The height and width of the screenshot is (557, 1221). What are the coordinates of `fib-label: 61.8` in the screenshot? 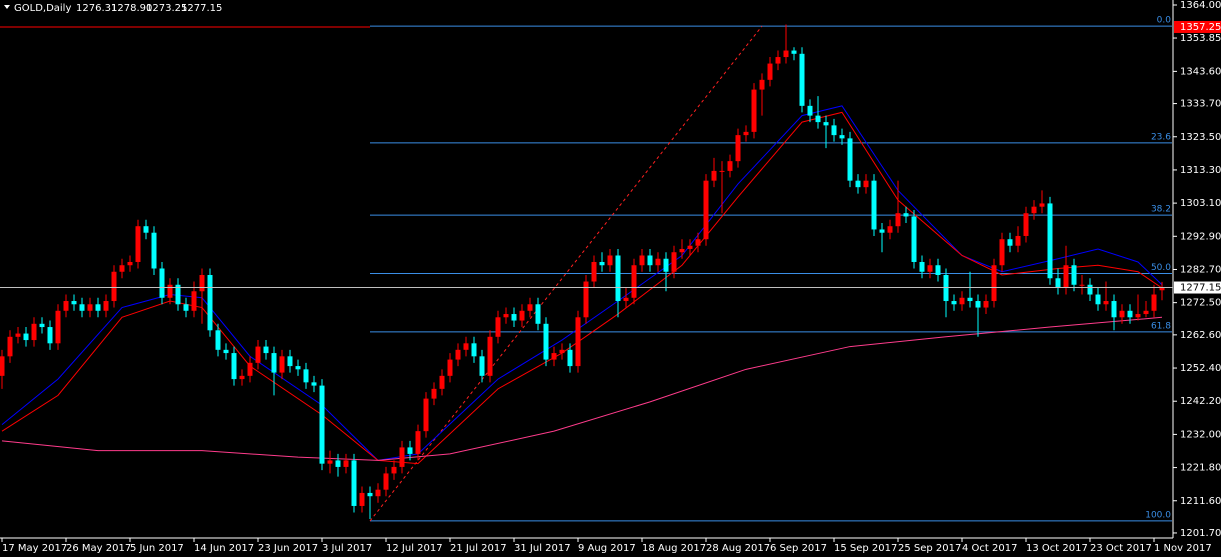 It's located at (1161, 326).